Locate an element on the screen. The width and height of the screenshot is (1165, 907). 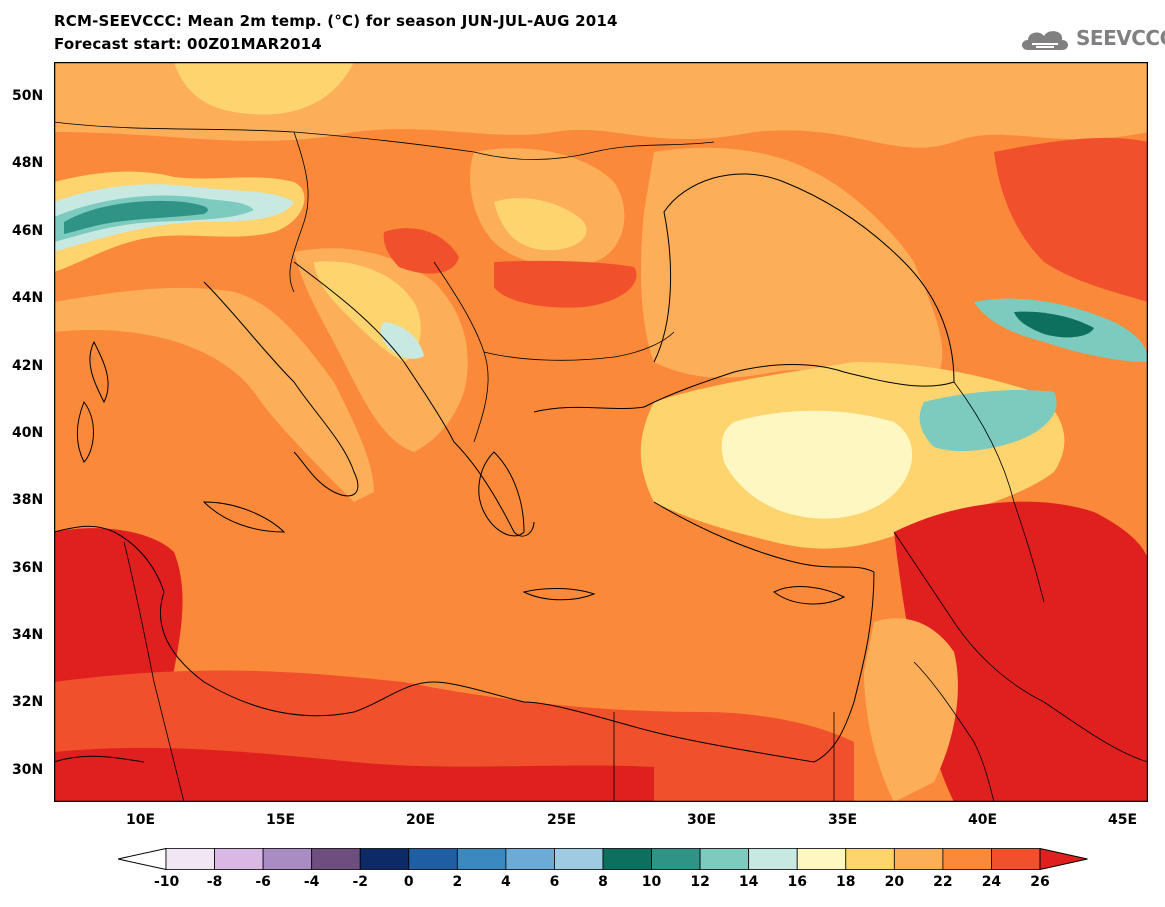
colorbar-tick-label: -10 is located at coordinates (167, 882).